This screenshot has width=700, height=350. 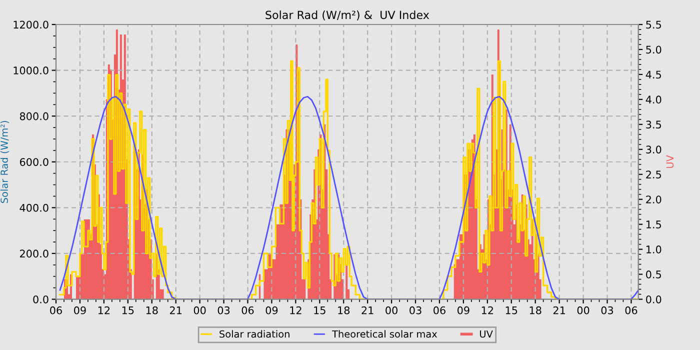 What do you see at coordinates (385, 334) in the screenshot?
I see `legend-label: Theoretical solar max` at bounding box center [385, 334].